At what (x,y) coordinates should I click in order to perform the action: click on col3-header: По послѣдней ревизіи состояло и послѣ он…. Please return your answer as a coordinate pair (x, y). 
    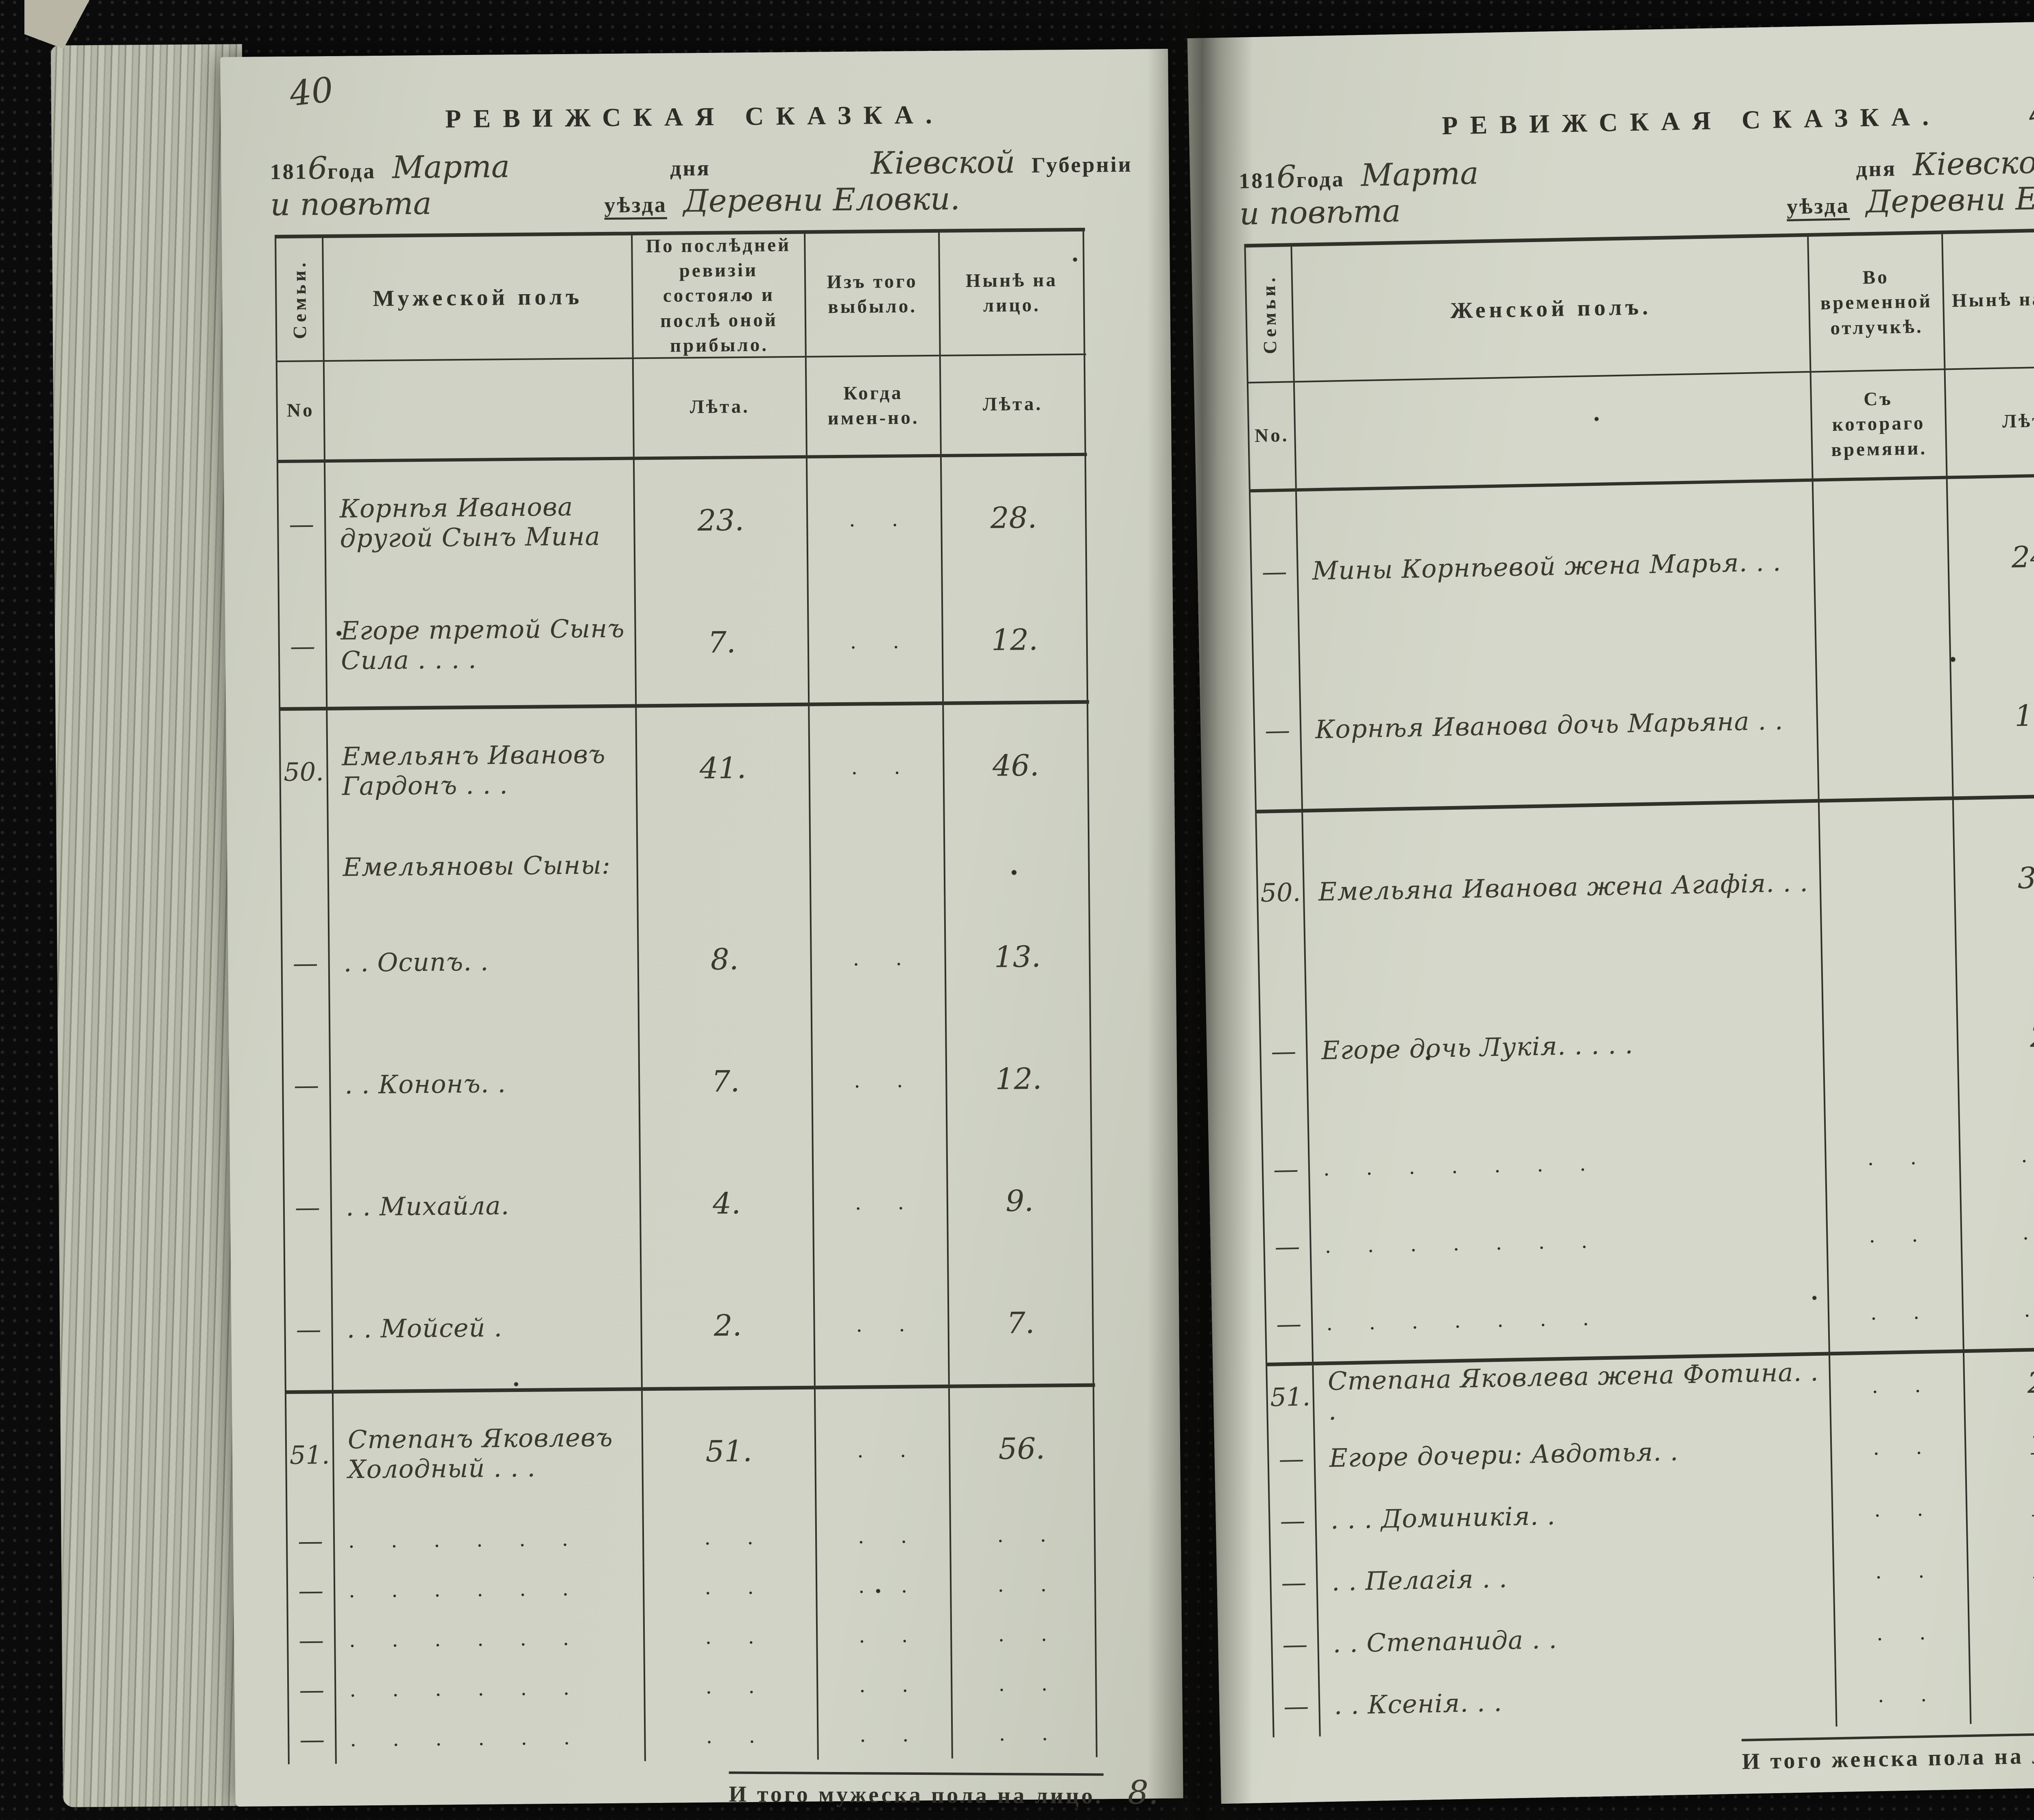
    Looking at the image, I should click on (720, 296).